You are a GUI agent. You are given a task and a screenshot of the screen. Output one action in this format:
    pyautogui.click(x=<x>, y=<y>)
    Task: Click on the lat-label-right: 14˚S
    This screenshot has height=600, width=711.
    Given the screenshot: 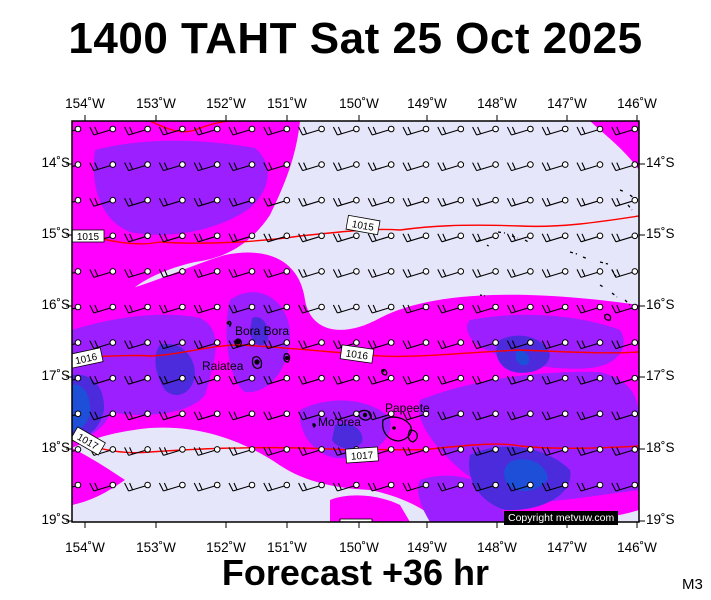 What is the action you would take?
    pyautogui.click(x=660, y=162)
    